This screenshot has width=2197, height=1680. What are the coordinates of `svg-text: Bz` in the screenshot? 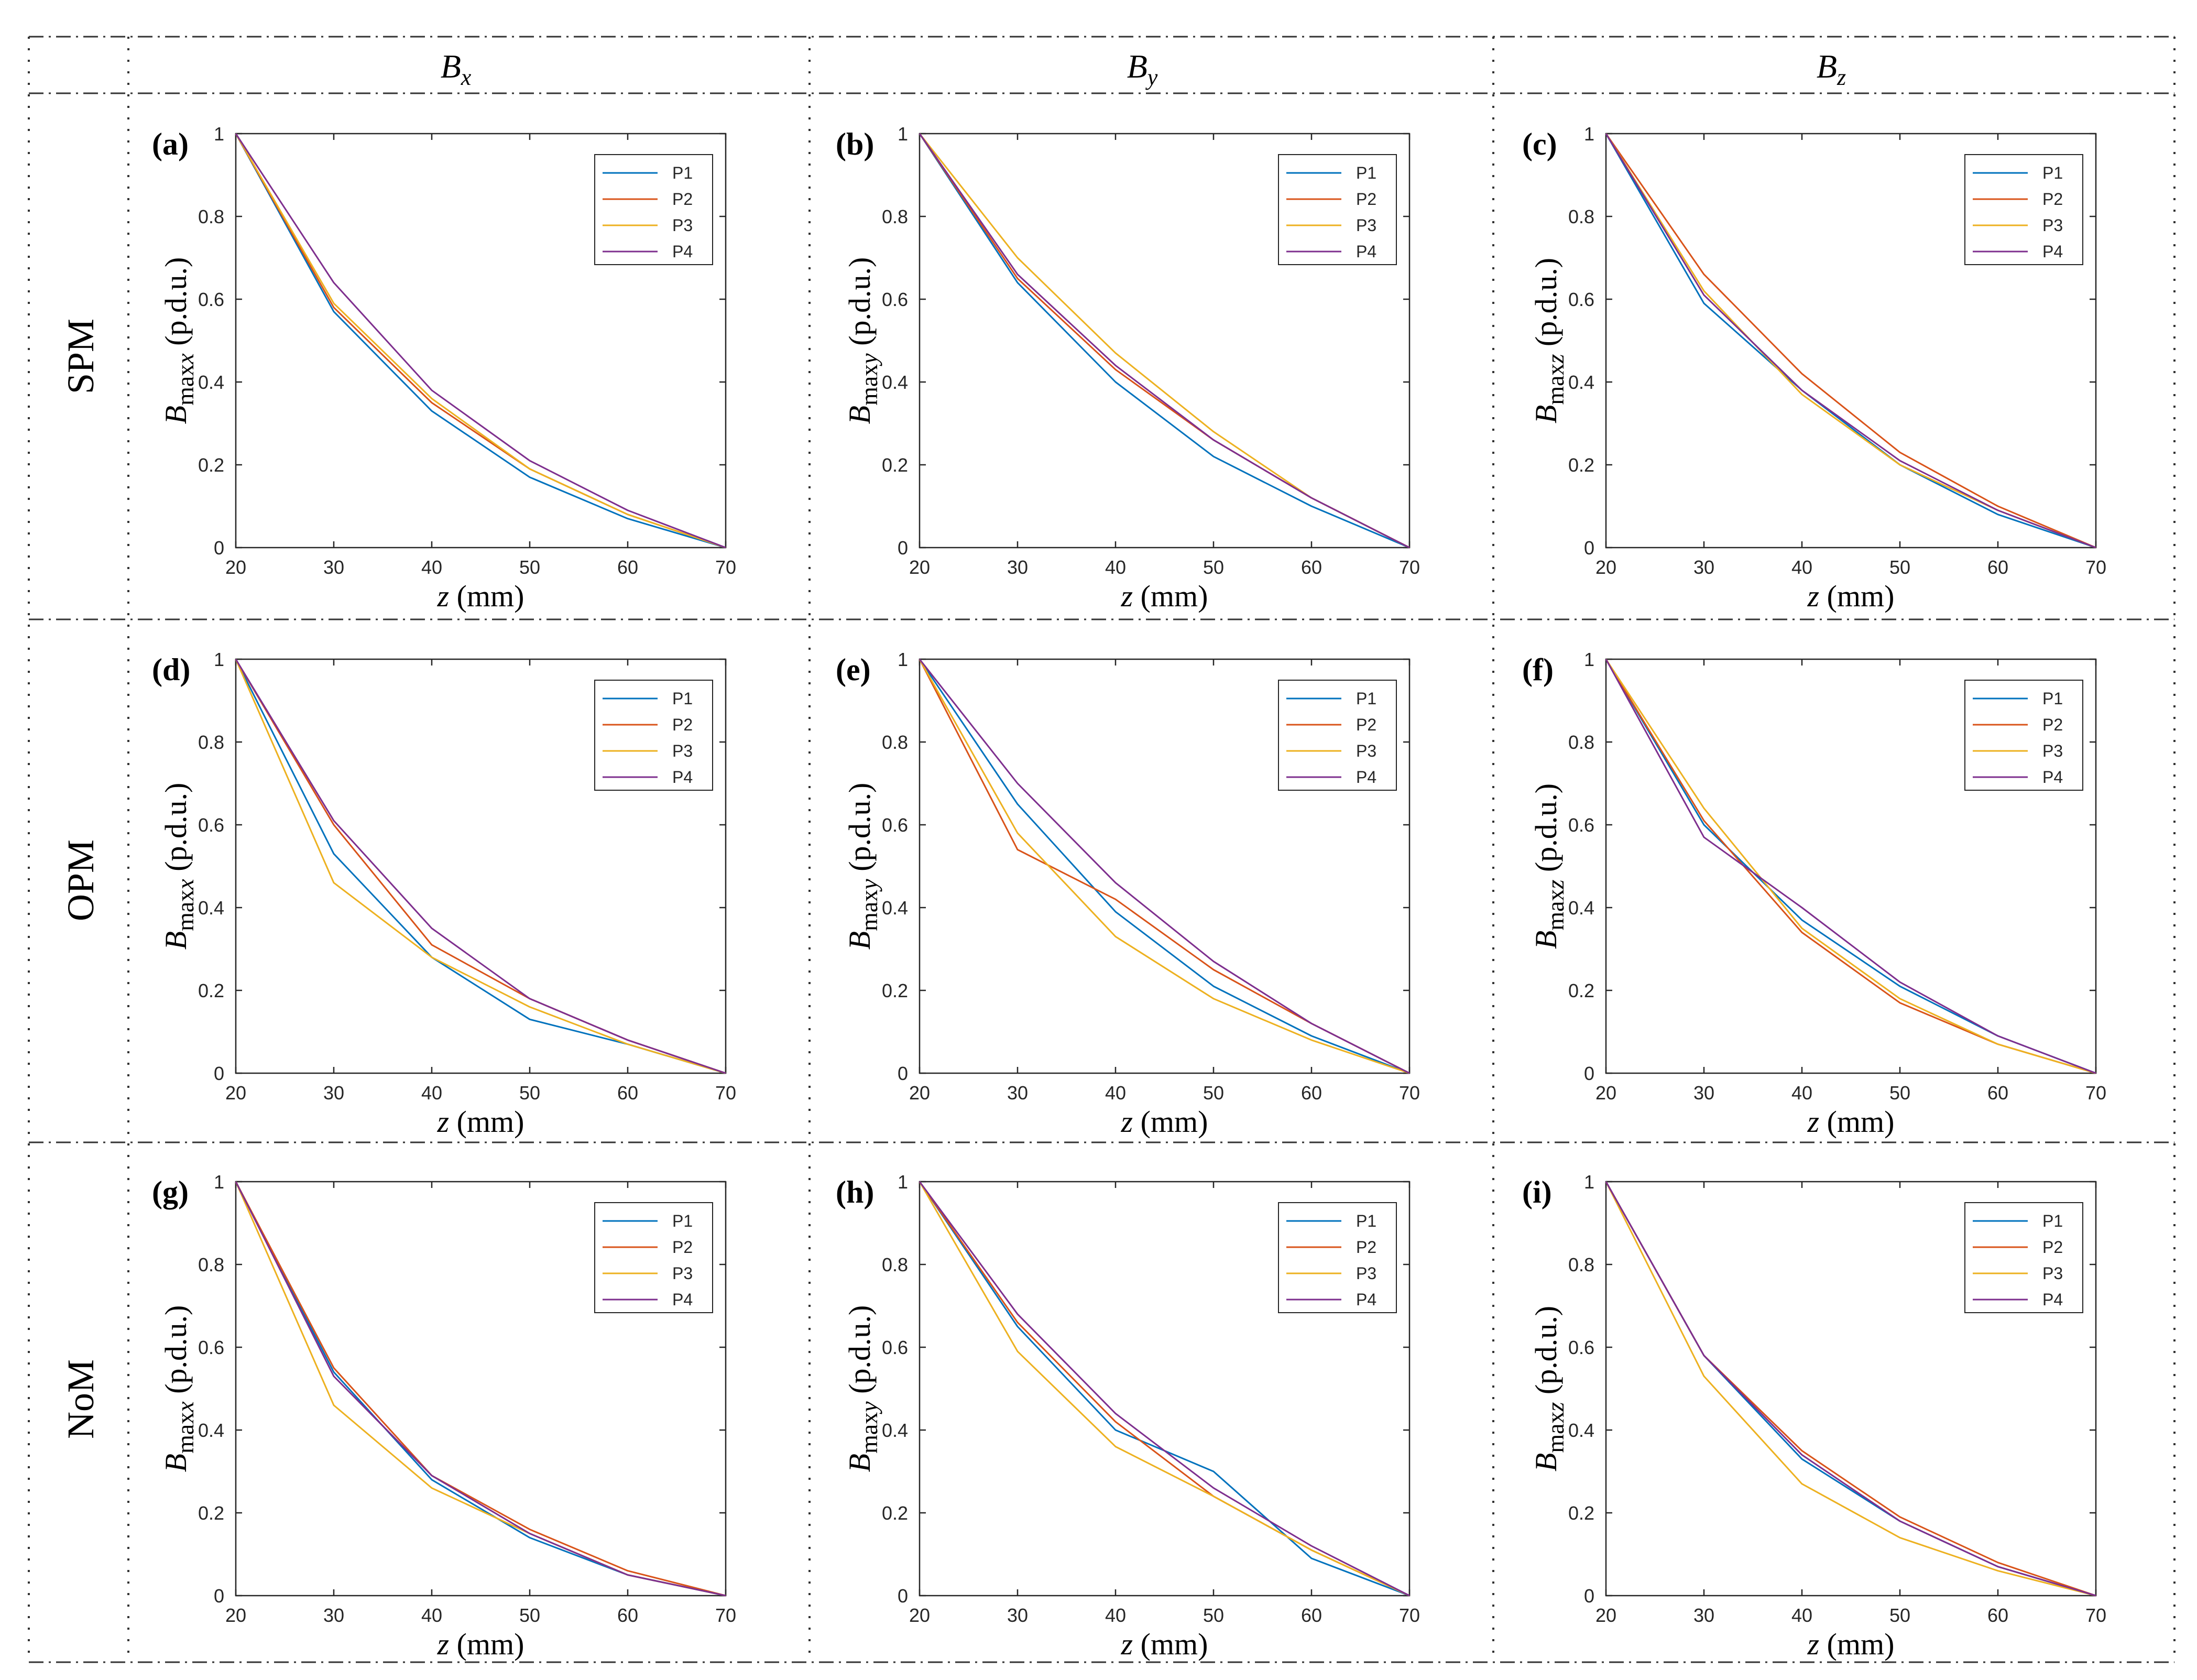 It's located at (1831, 69).